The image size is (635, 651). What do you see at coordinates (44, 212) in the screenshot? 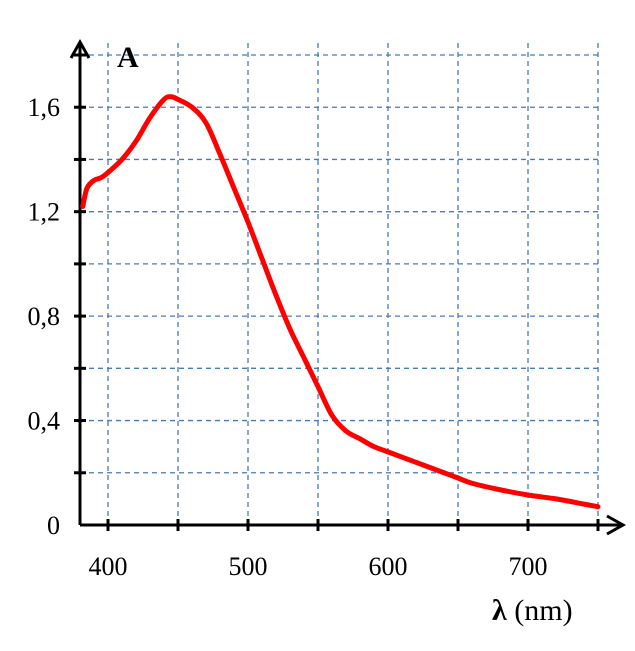
I see `y-tick-label: 1,2` at bounding box center [44, 212].